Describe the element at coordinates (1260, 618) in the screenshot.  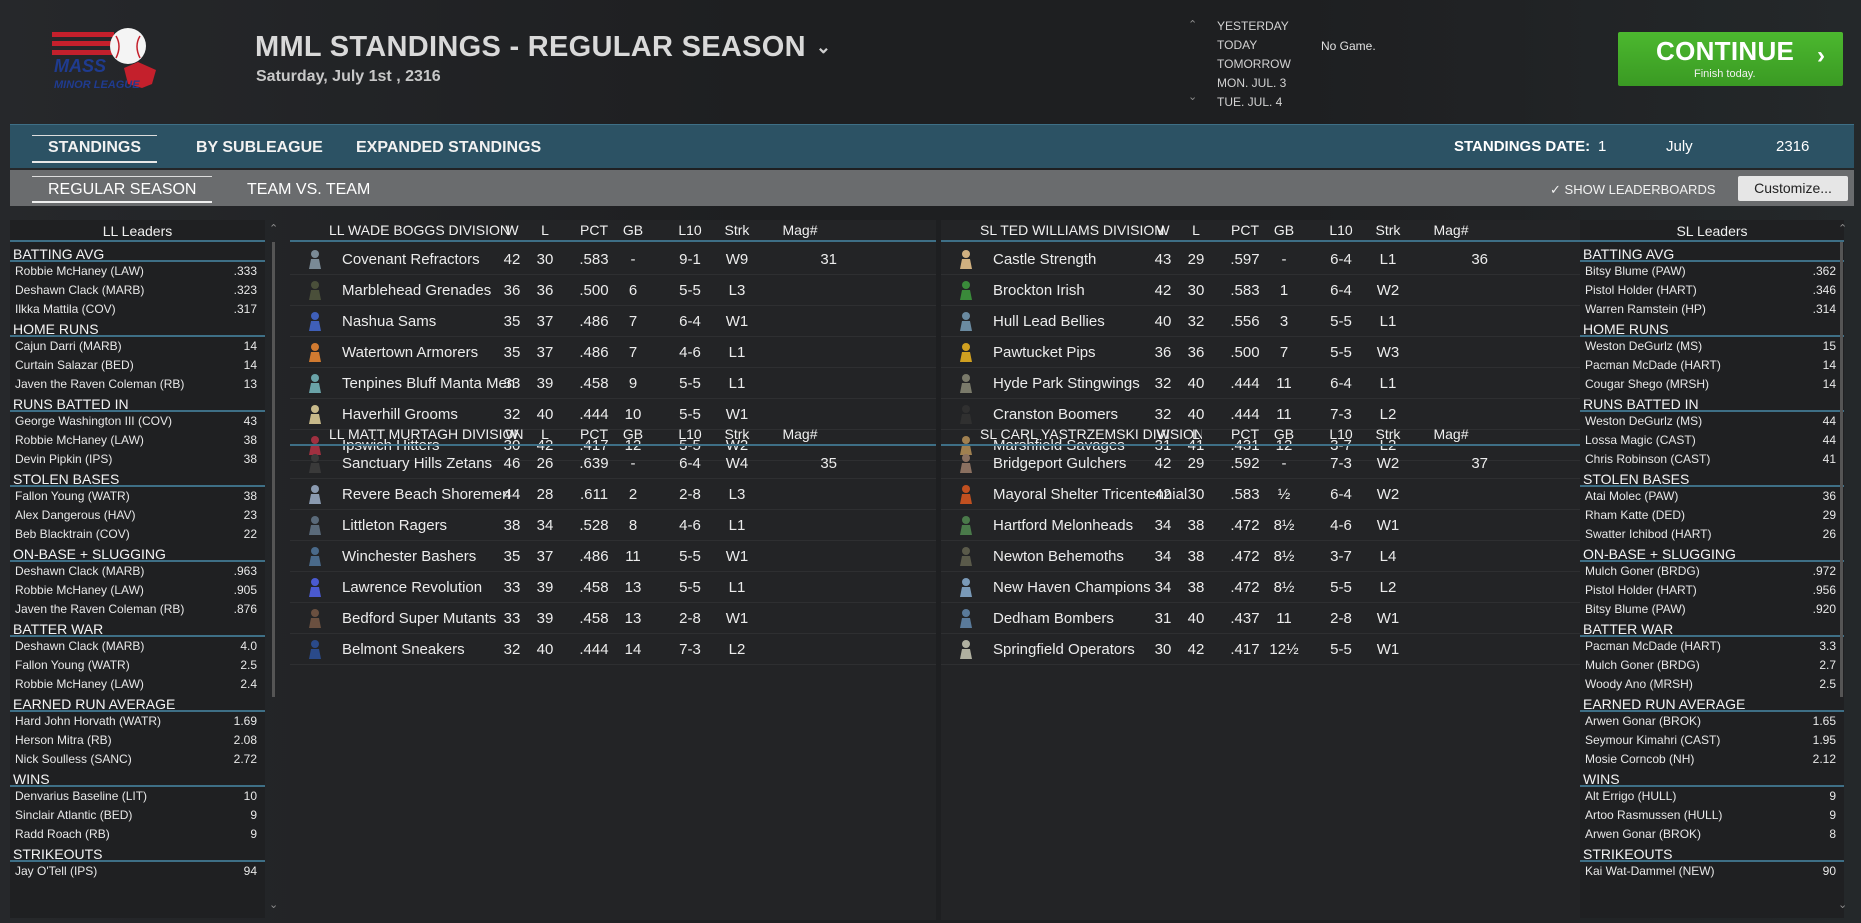
I see `team-row: Dedham Bombers 31 40 .437 11 2-8 W1` at that location.